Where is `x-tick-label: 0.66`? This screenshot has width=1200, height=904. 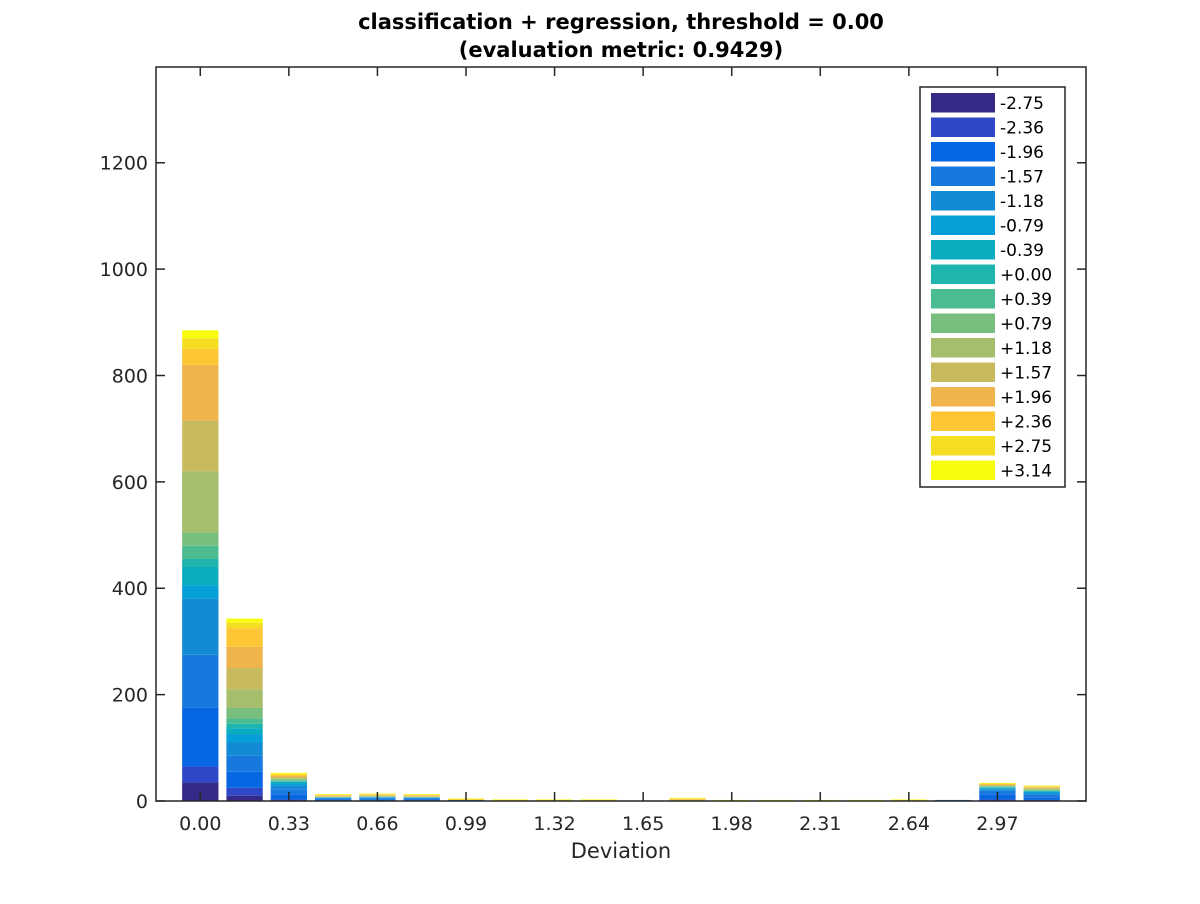
x-tick-label: 0.66 is located at coordinates (377, 824).